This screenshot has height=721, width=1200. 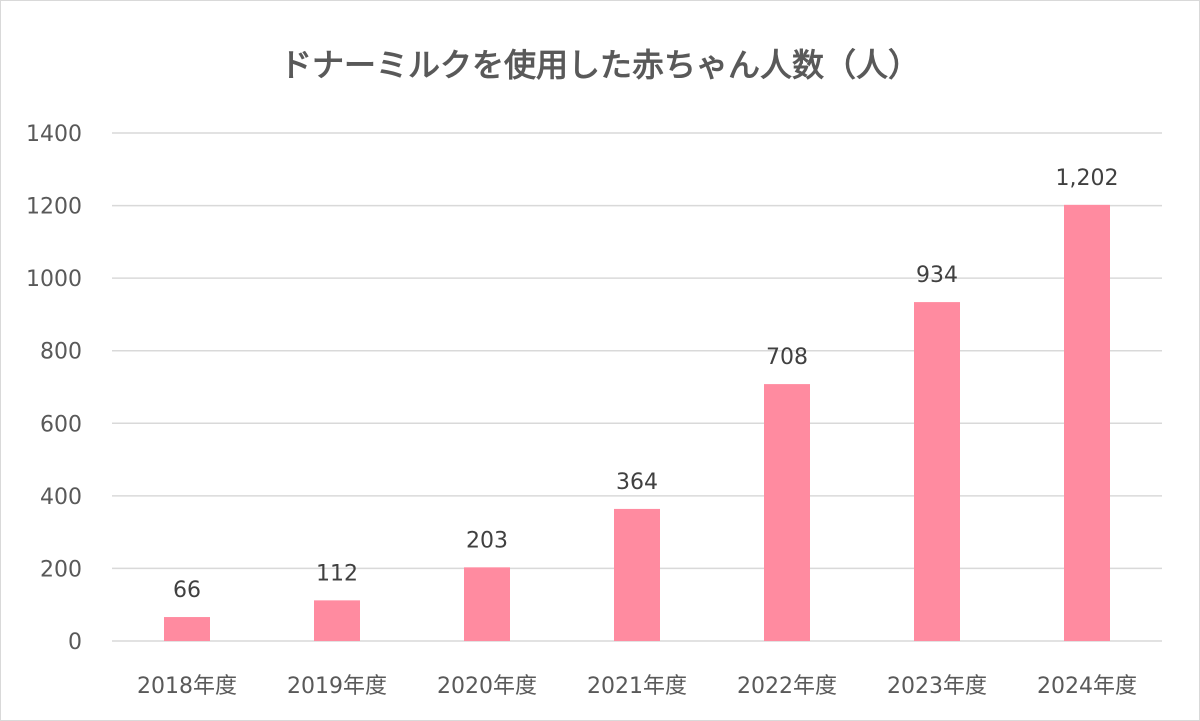 What do you see at coordinates (61, 424) in the screenshot?
I see `y-tick-label: 600` at bounding box center [61, 424].